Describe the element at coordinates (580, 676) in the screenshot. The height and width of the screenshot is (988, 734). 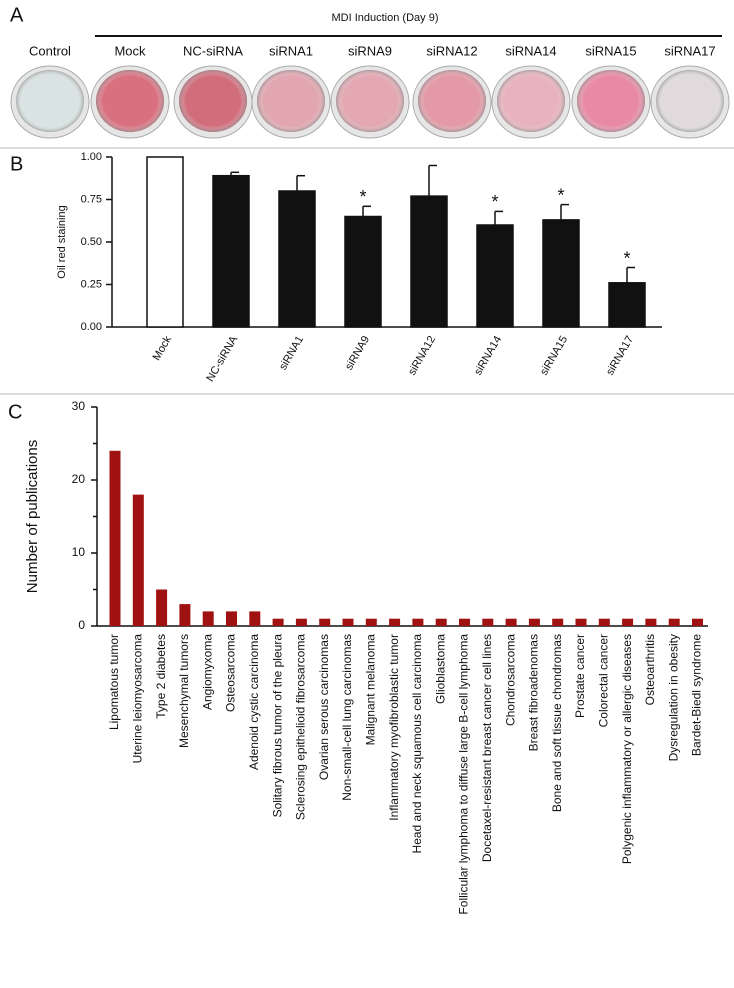
I see `x-tick-label: Prostate cancer` at that location.